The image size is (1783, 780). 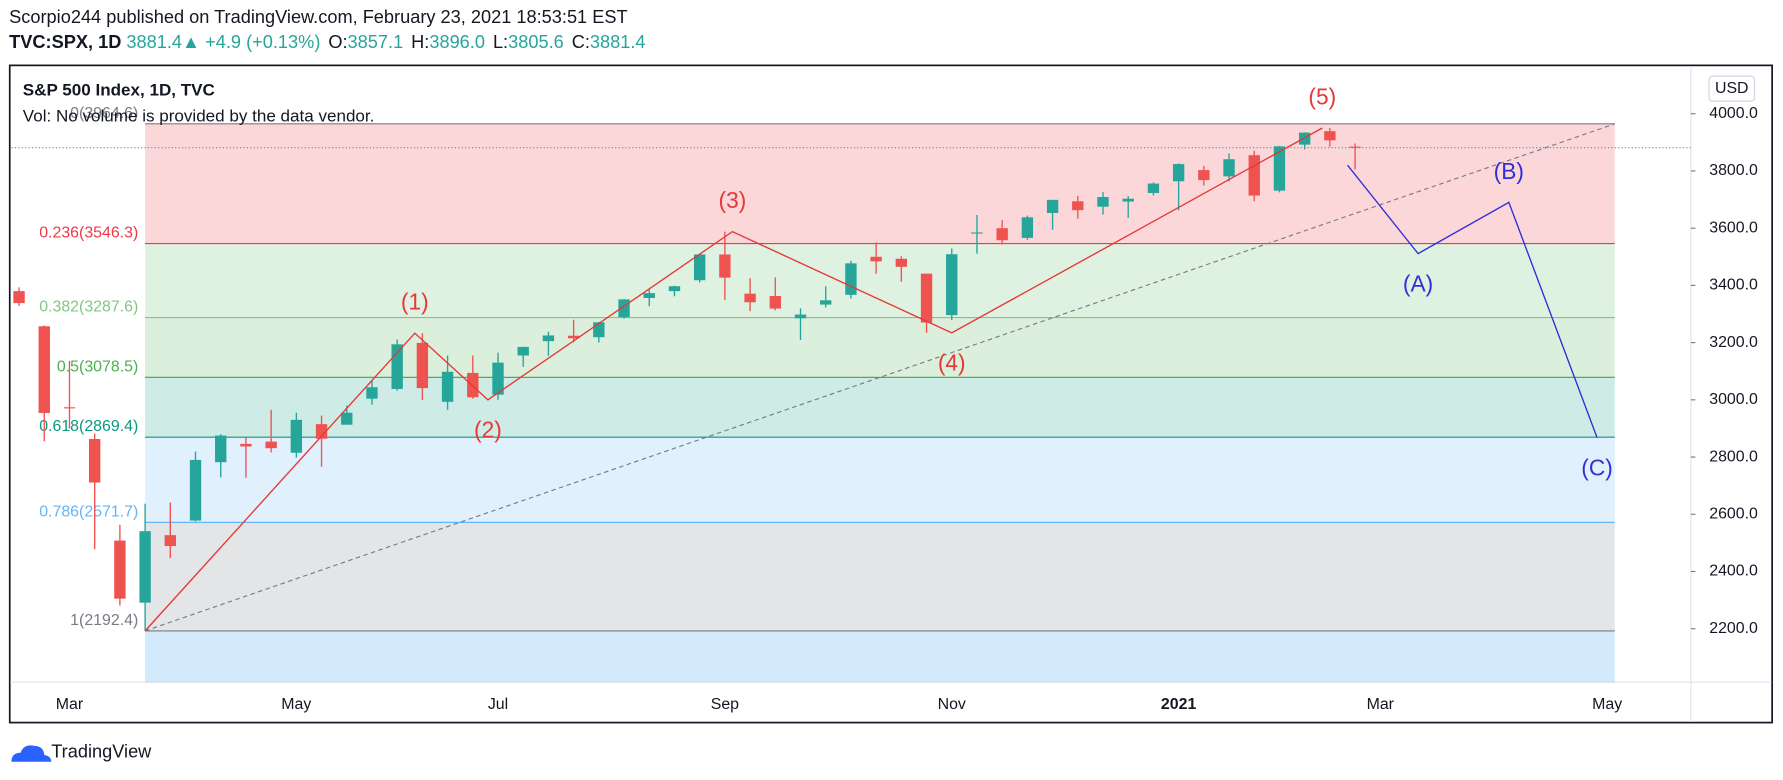 What do you see at coordinates (733, 200) in the screenshot?
I see `wave-label: (3)` at bounding box center [733, 200].